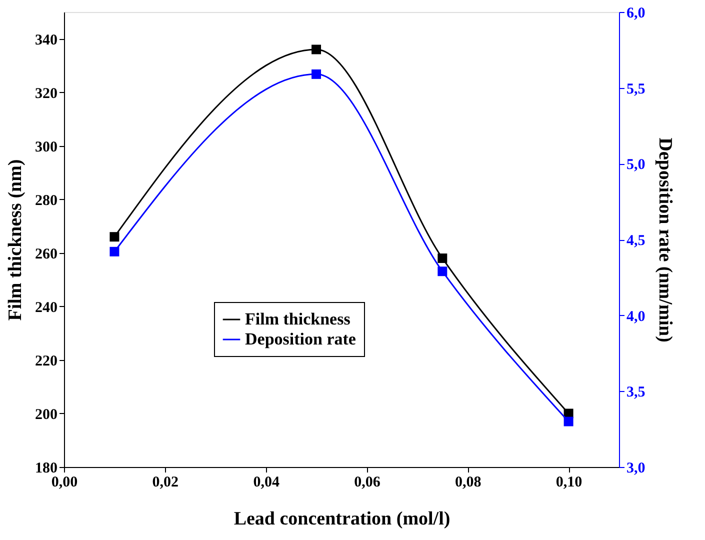 The image size is (705, 540). What do you see at coordinates (46, 147) in the screenshot?
I see `y-tick-label: 300` at bounding box center [46, 147].